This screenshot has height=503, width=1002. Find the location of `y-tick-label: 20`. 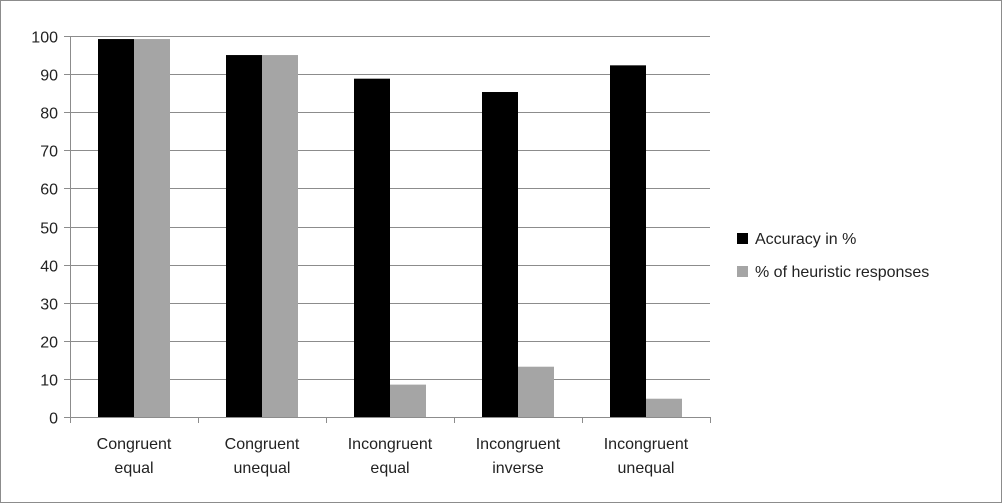

y-tick-label: 20 is located at coordinates (49, 343).